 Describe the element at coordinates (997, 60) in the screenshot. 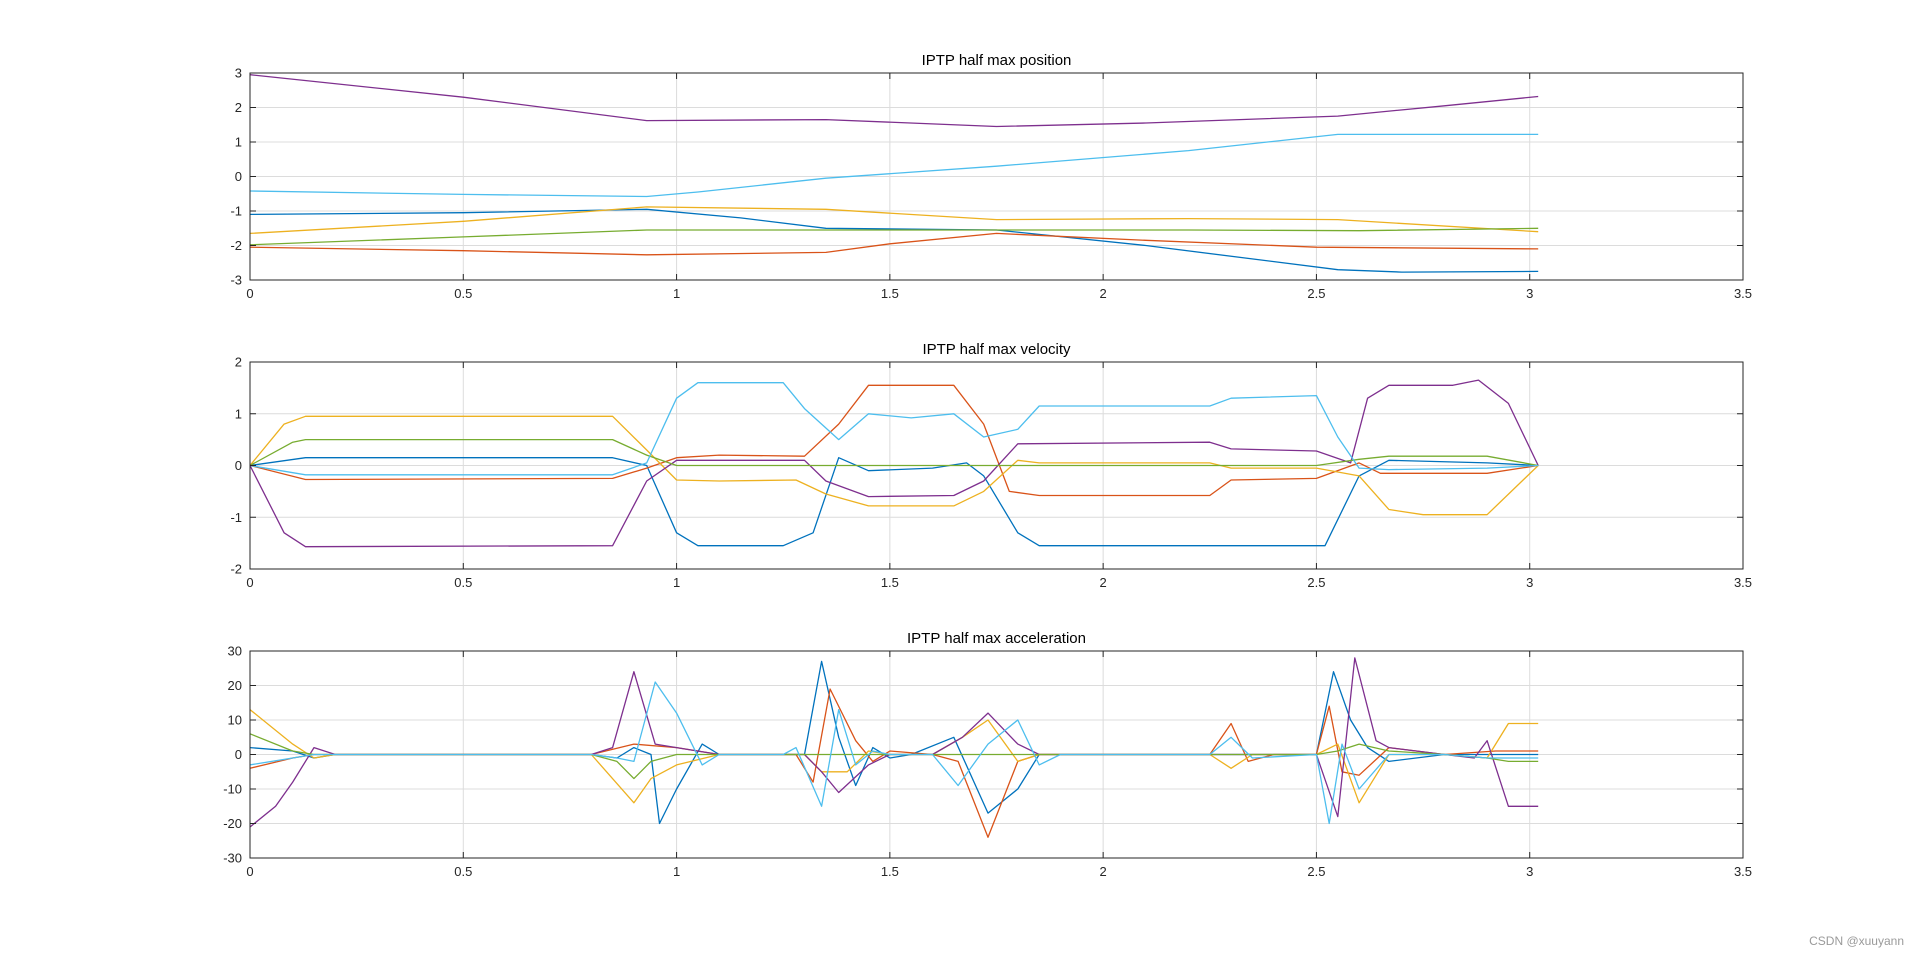

I see `subplot-title: IPTP half max position` at that location.